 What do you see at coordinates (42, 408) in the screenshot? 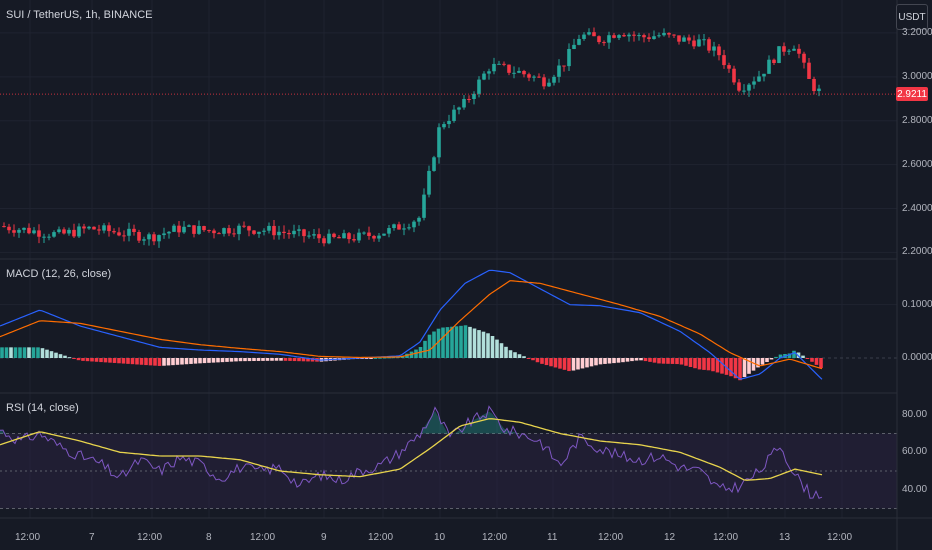
I see `rsi-title: RSI (14, close)` at bounding box center [42, 408].